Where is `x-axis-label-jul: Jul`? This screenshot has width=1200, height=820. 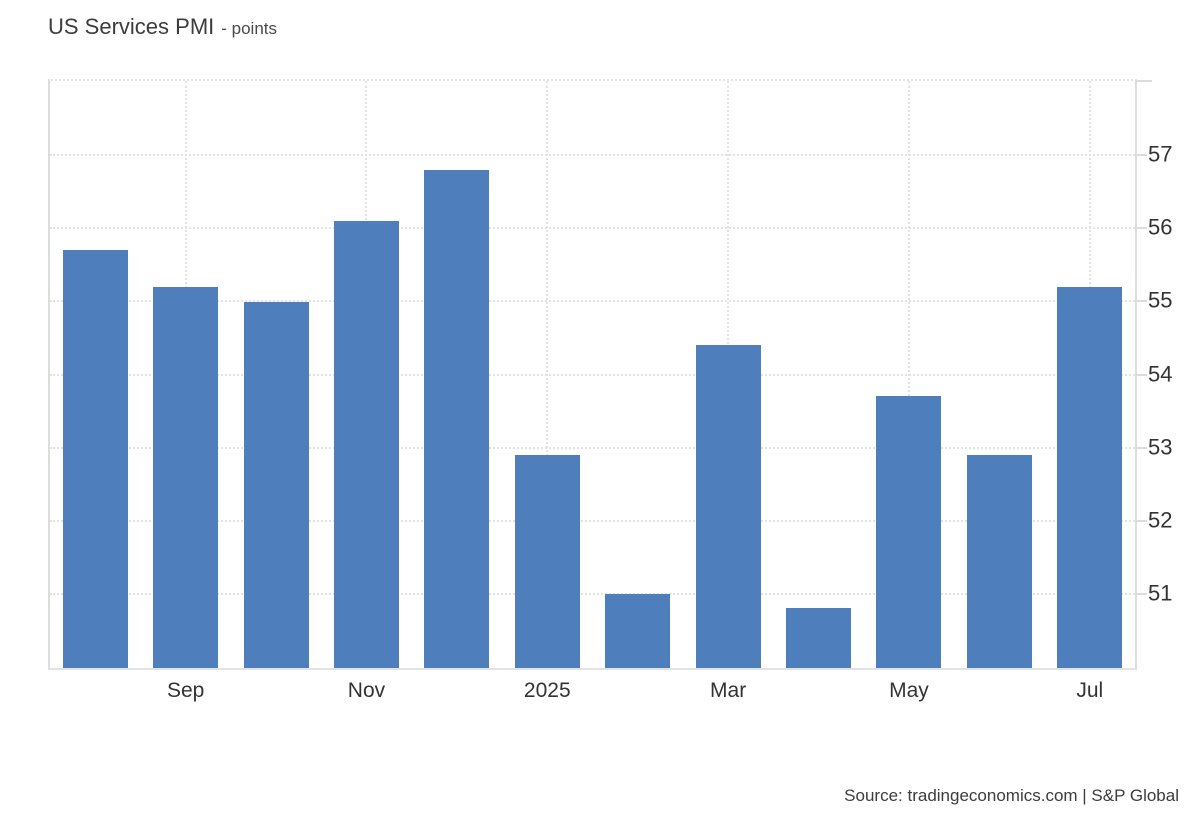 x-axis-label-jul: Jul is located at coordinates (1090, 690).